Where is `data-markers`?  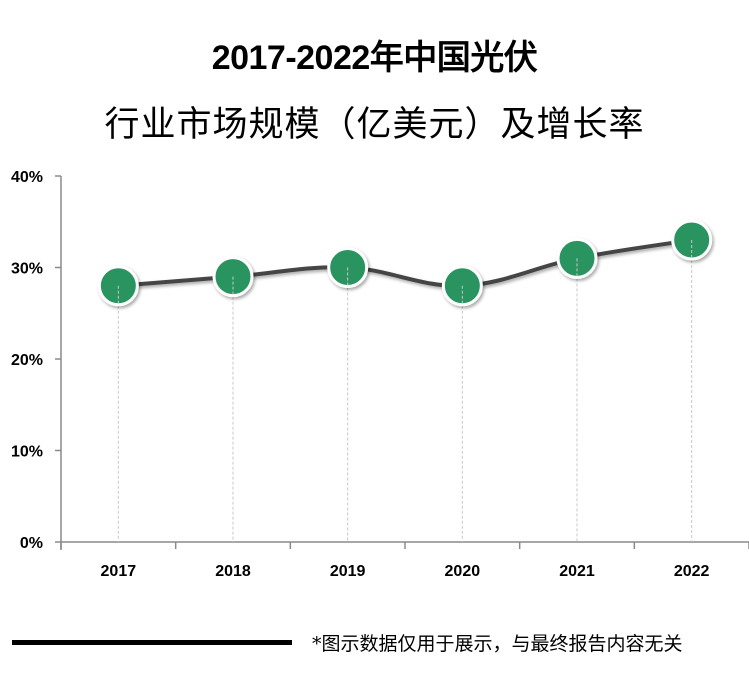 data-markers is located at coordinates (405, 263).